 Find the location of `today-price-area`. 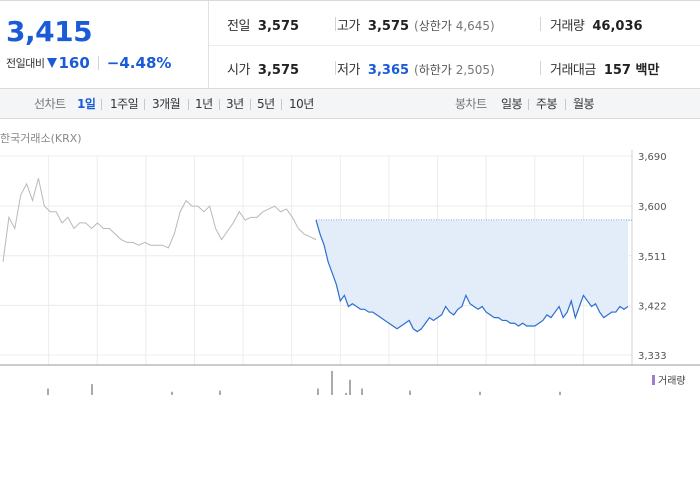

today-price-area is located at coordinates (472, 276).